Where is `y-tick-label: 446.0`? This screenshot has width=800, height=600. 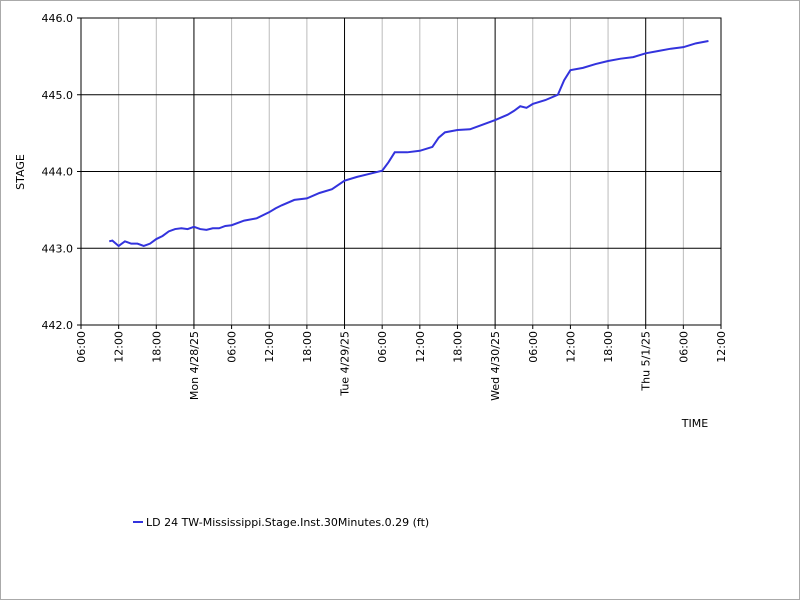 y-tick-label: 446.0 is located at coordinates (58, 18).